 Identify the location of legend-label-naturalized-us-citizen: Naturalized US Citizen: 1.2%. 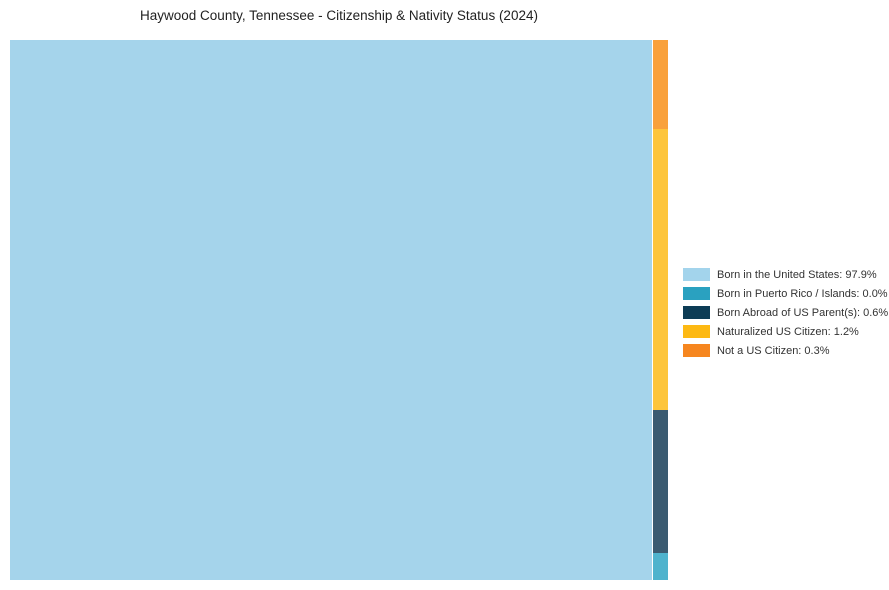
(788, 331).